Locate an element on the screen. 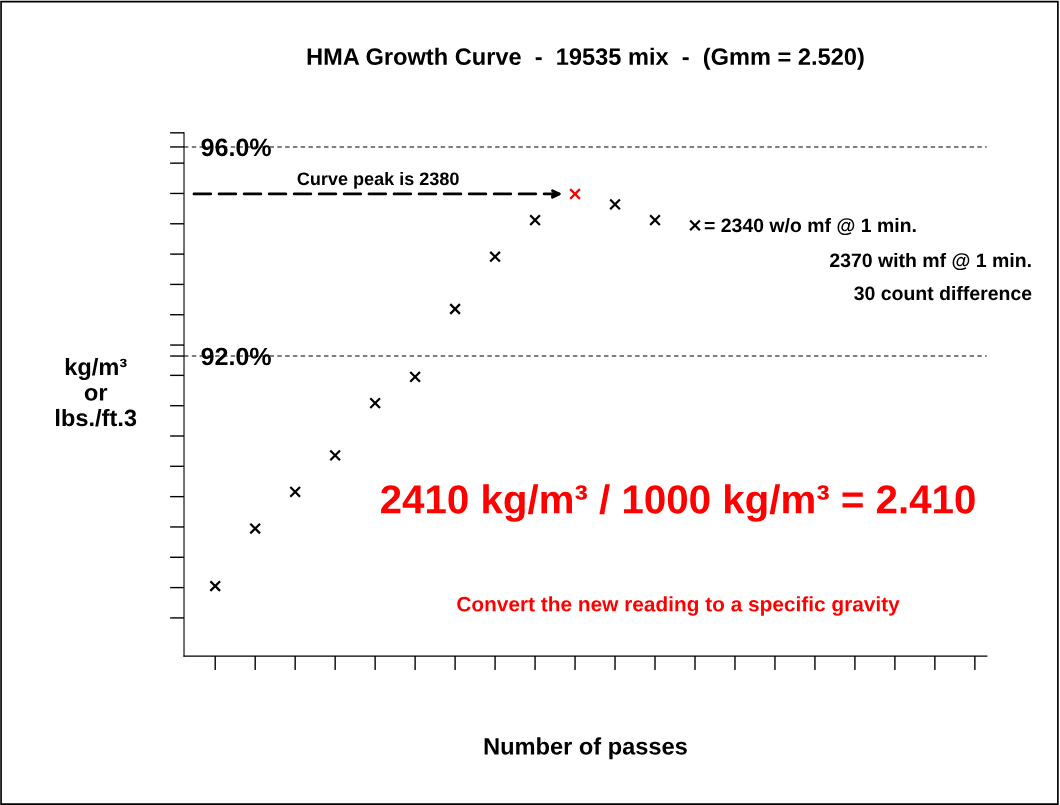  x-axis-title: Number of passes is located at coordinates (585, 748).